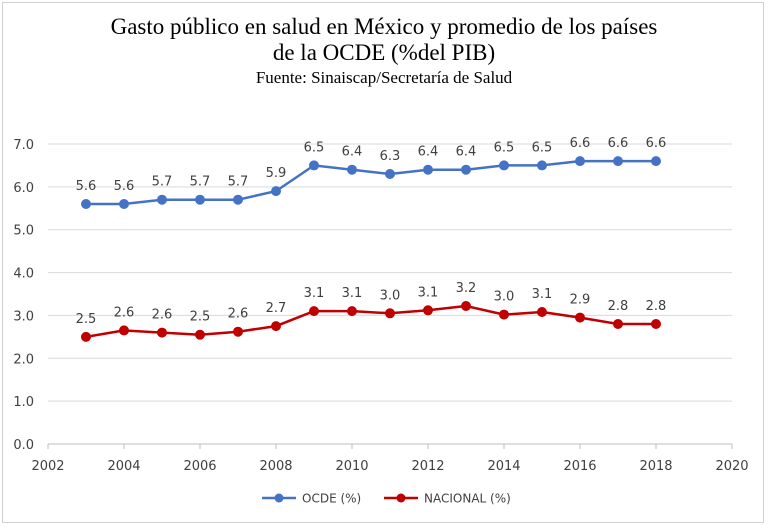  I want to click on data-label: 2.7, so click(276, 308).